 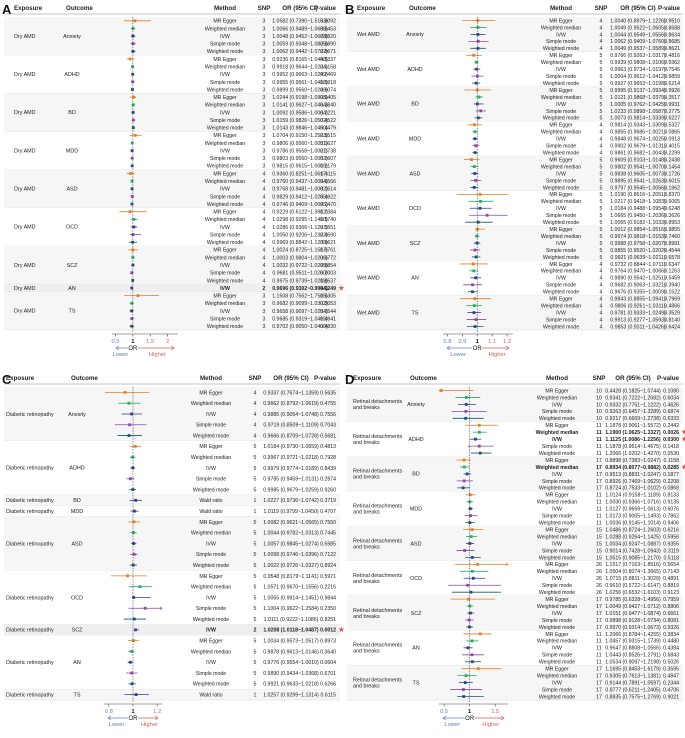 I want to click on or-ci-cell: 0.9702 (0.9050~1.0400), so click(x=300, y=327).